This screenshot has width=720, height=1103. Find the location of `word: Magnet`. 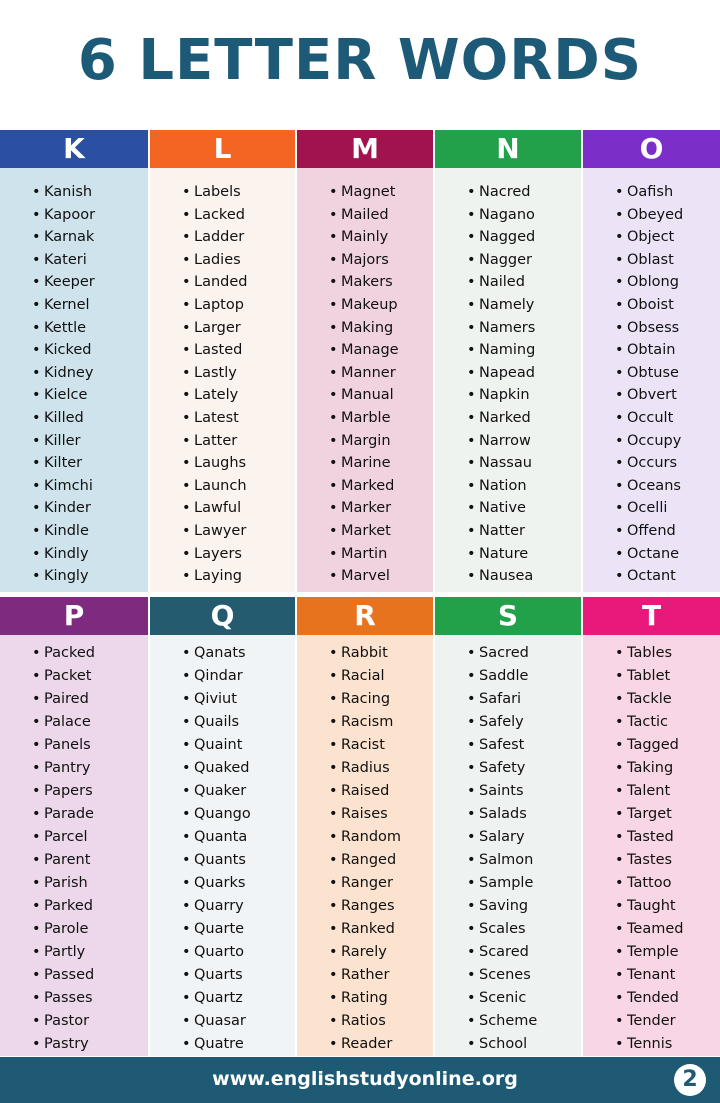

word: Magnet is located at coordinates (362, 192).